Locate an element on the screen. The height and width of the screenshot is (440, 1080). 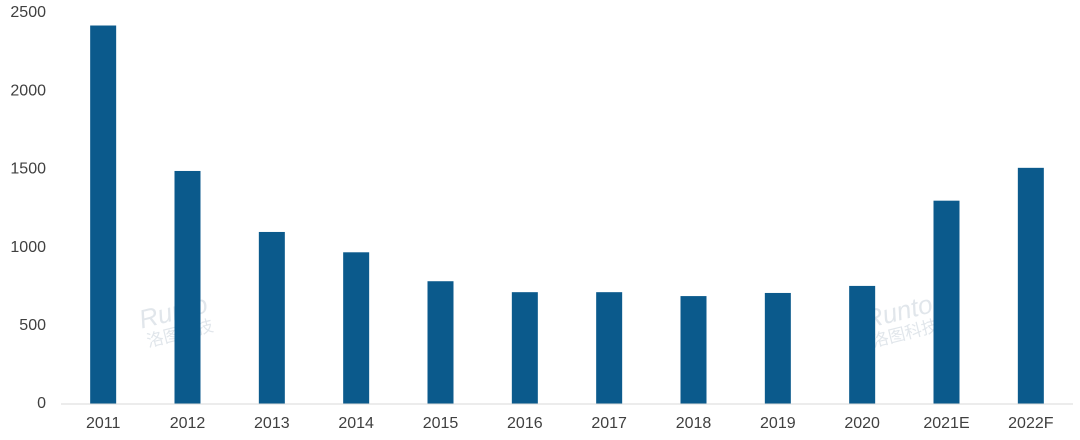
x-tick-label: 2018 is located at coordinates (694, 423).